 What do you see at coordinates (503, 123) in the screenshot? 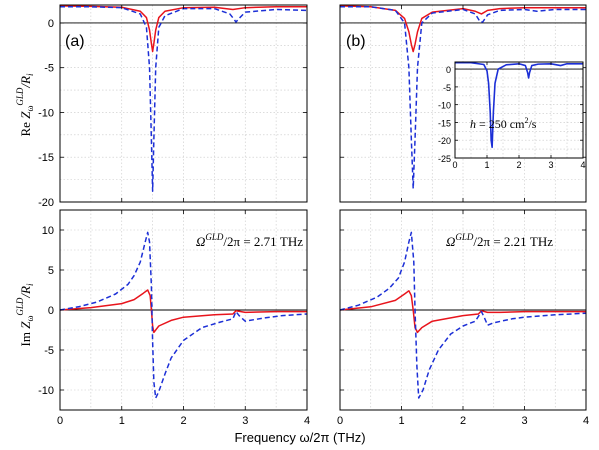
I see `annotation: h = 250 cm2/s` at bounding box center [503, 123].